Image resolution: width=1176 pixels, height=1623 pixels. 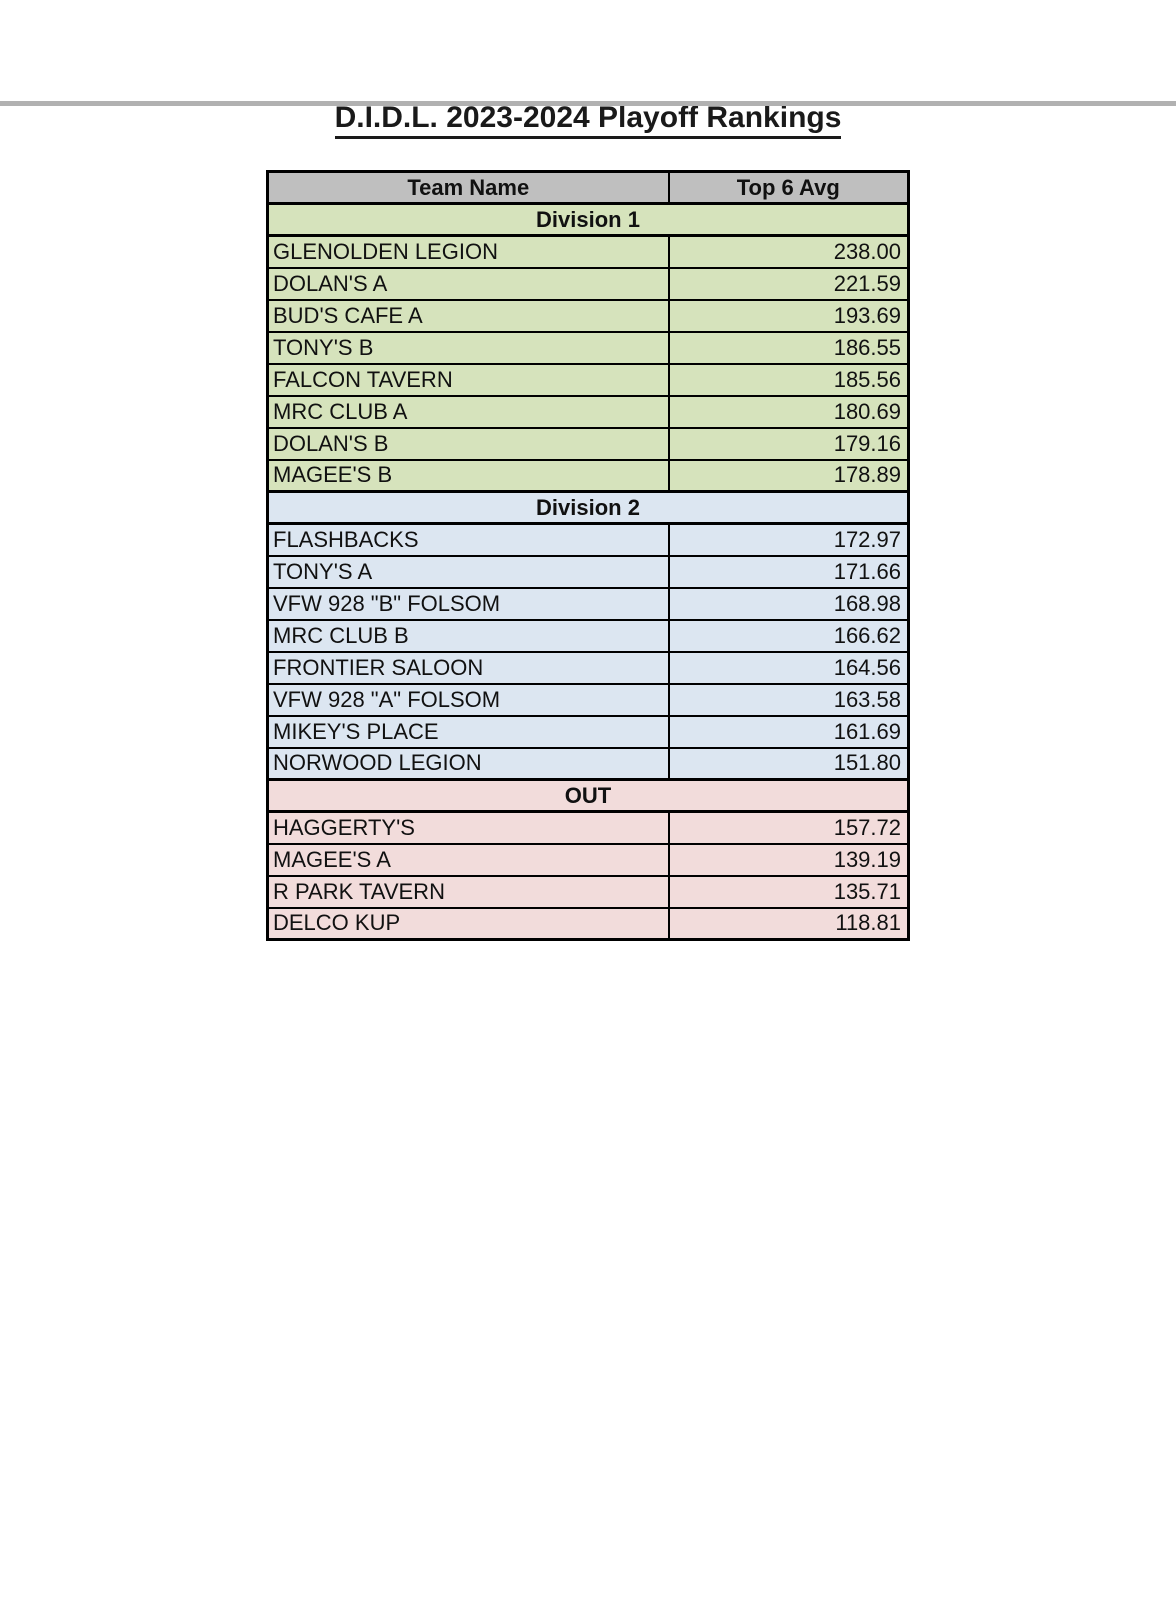 I want to click on team-row: MRC CLUB A 180.69, so click(x=588, y=411).